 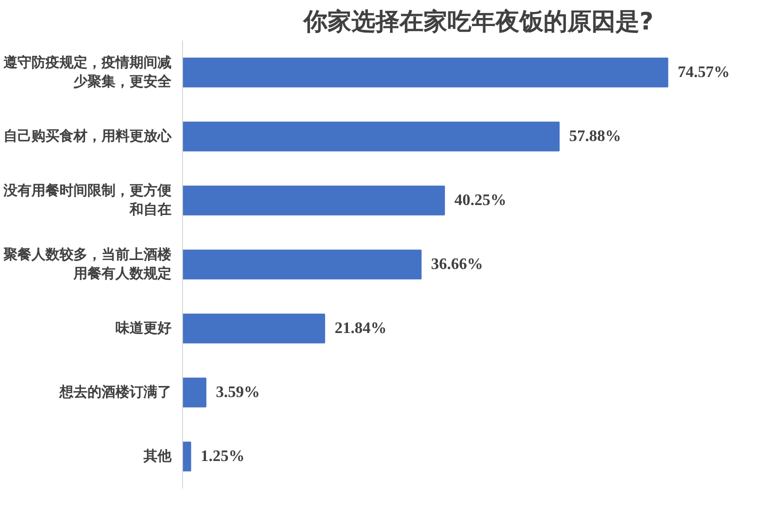 I want to click on data-label: 1.25%, so click(x=222, y=456).